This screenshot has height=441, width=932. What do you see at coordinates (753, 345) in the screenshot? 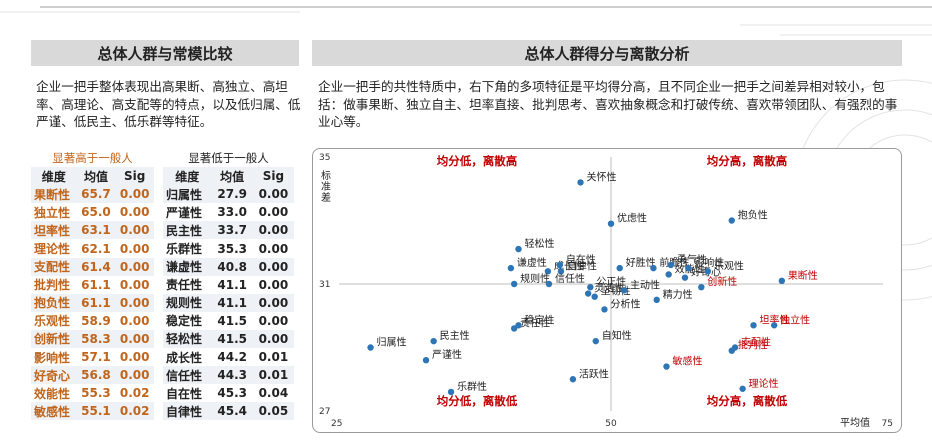
I see `data-point-label: 批判性` at bounding box center [753, 345].